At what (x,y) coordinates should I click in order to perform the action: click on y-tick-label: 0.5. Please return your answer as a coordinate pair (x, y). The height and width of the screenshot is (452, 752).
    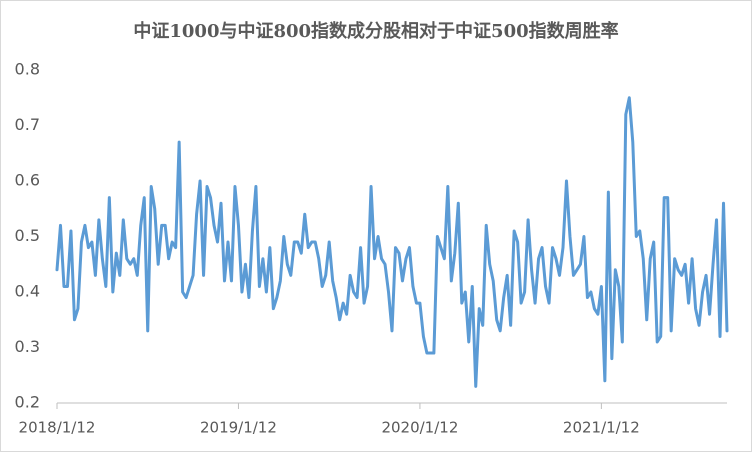
    Looking at the image, I should click on (27, 235).